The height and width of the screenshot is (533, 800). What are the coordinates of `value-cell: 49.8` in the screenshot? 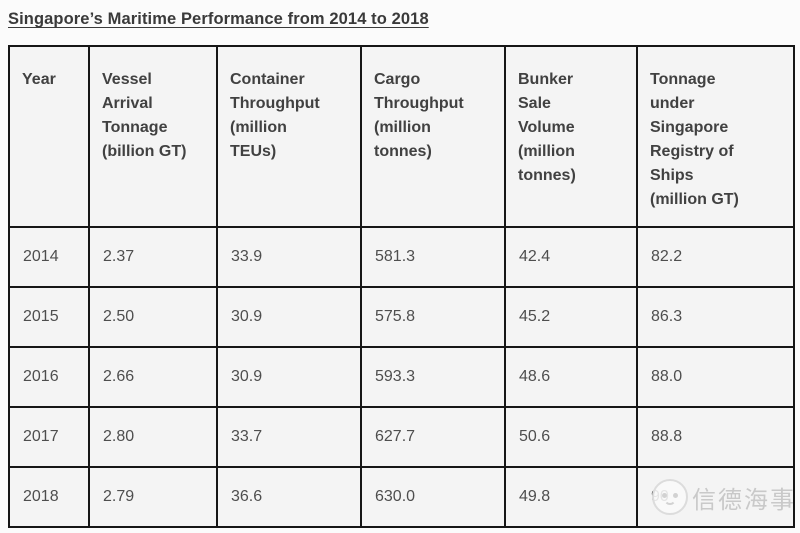 It's located at (571, 497).